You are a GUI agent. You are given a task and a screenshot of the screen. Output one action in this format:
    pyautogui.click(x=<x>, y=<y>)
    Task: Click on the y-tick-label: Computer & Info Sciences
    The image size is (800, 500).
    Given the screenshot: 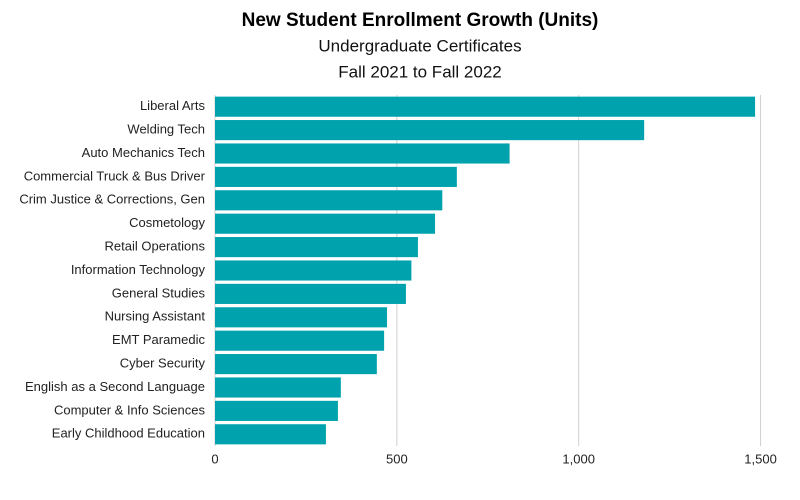 What is the action you would take?
    pyautogui.click(x=130, y=409)
    